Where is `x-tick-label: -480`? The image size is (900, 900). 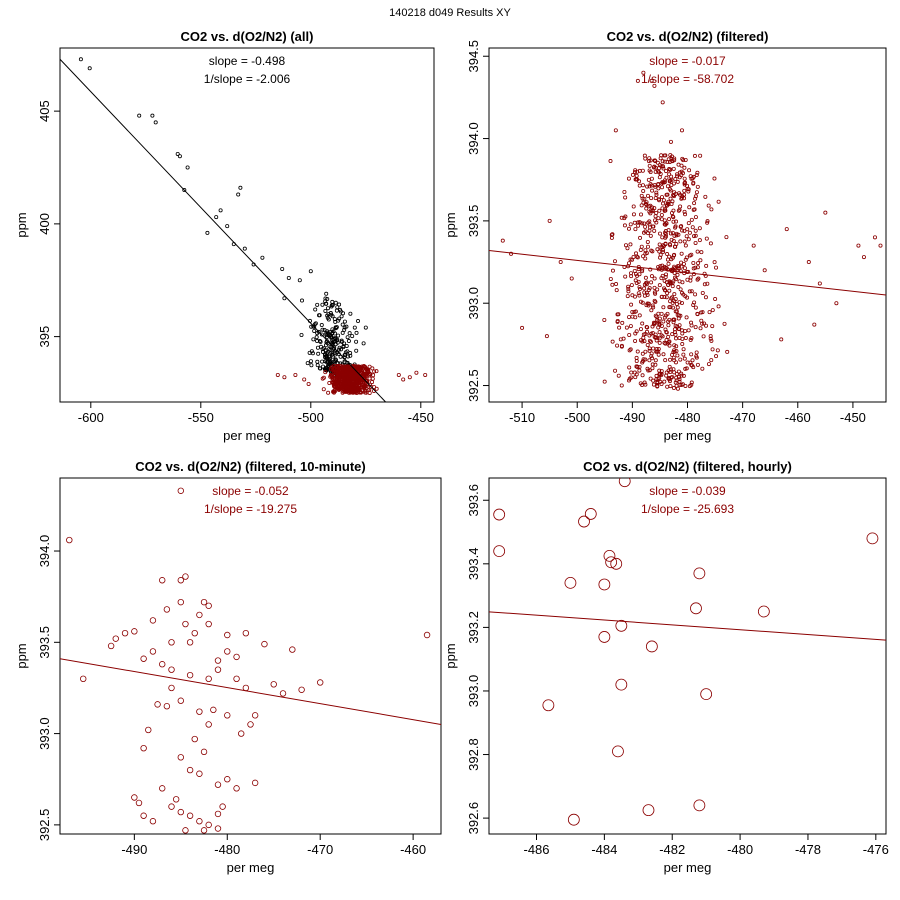 x-tick-label: -480 is located at coordinates (227, 849).